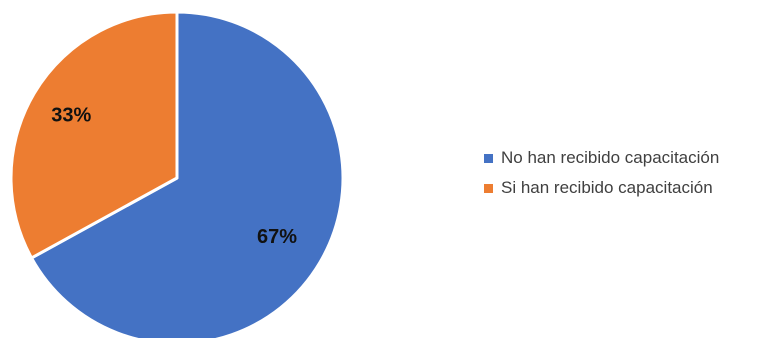 Image resolution: width=777 pixels, height=338 pixels. I want to click on data-label-no-capacitacion: 67%, so click(277, 237).